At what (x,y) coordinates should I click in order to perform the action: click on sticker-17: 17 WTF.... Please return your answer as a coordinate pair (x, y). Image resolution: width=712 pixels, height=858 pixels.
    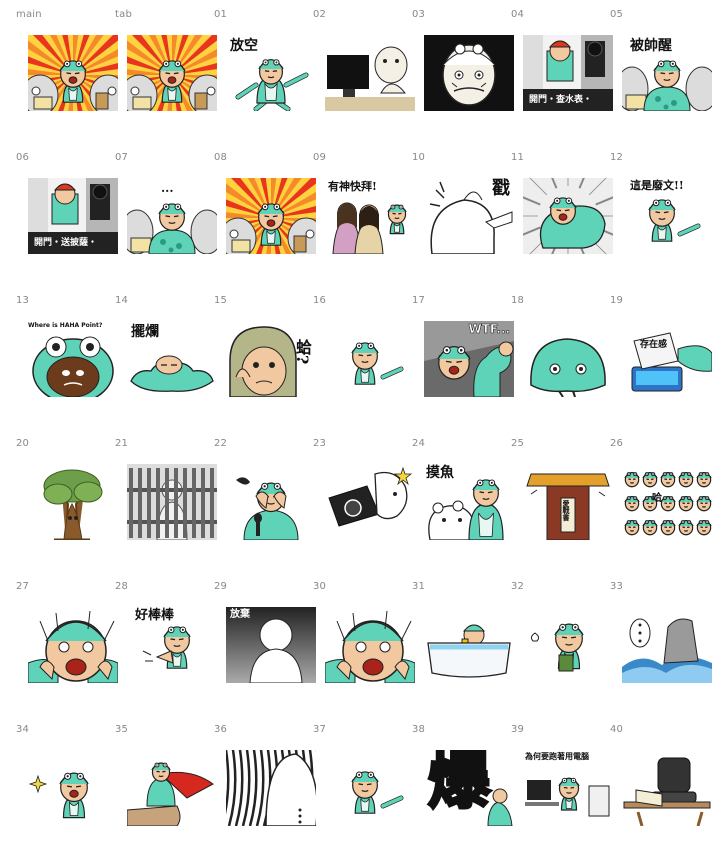
    Looking at the image, I should click on (458, 357).